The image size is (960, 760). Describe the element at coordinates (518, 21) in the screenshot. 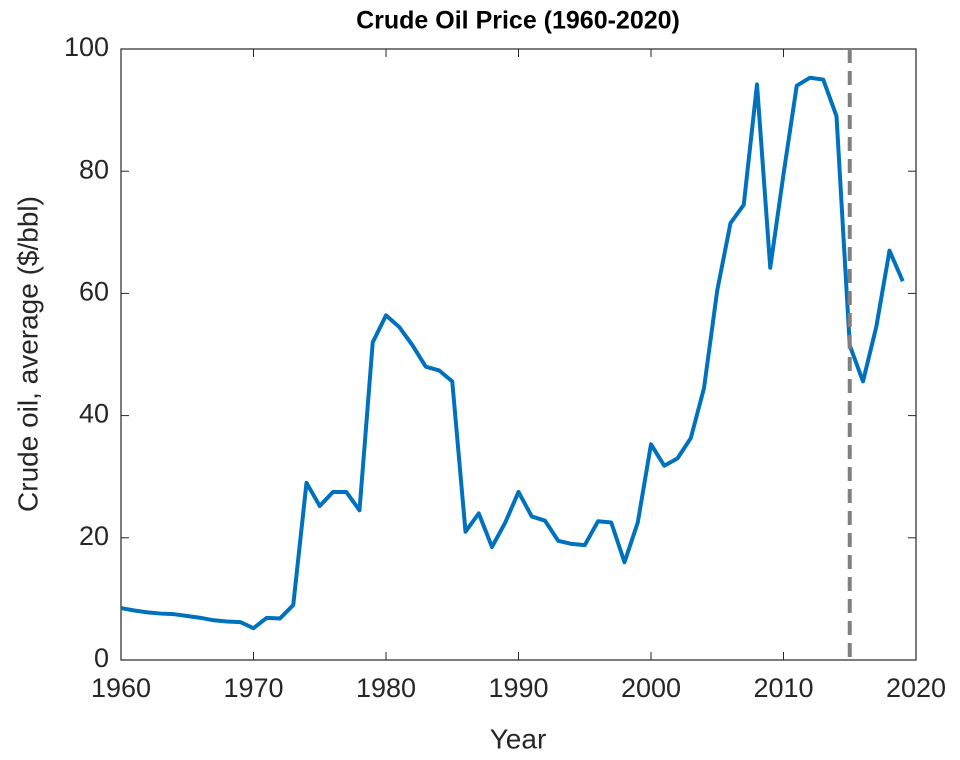

I see `chart-title: Crude Oil Price (1960-2020)` at that location.